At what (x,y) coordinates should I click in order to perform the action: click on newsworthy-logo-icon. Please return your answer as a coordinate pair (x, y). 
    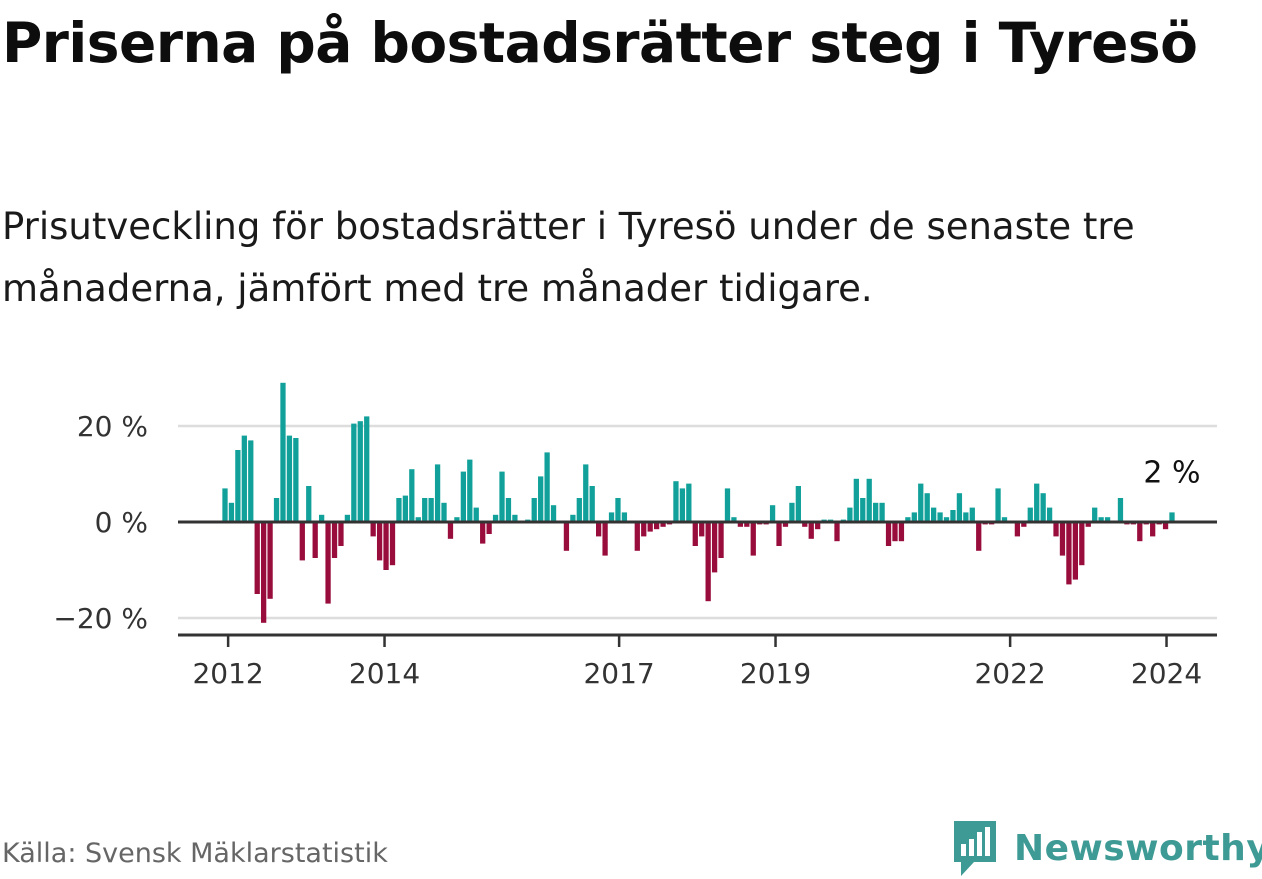
    Looking at the image, I should click on (975, 848).